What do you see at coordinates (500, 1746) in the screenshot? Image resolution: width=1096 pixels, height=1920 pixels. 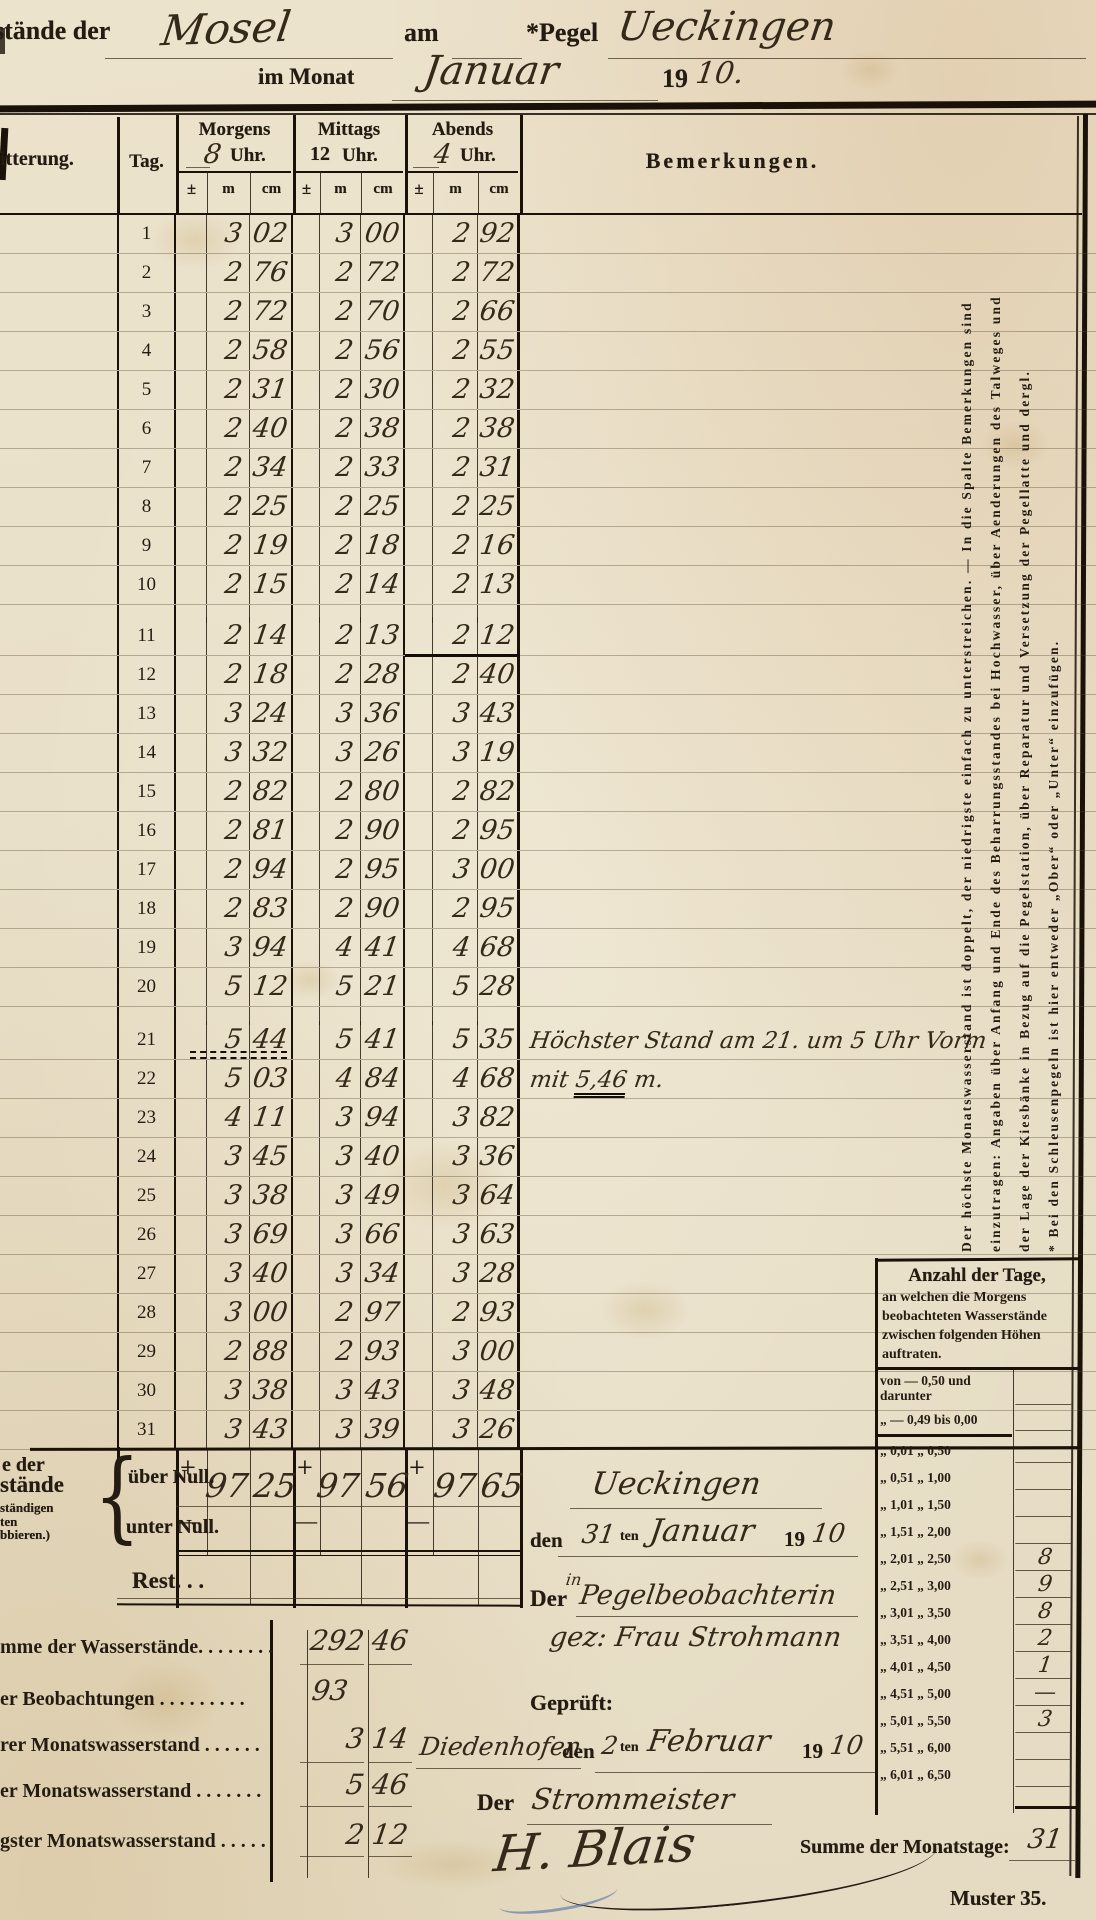 I see `check-place: Diedenhofen` at bounding box center [500, 1746].